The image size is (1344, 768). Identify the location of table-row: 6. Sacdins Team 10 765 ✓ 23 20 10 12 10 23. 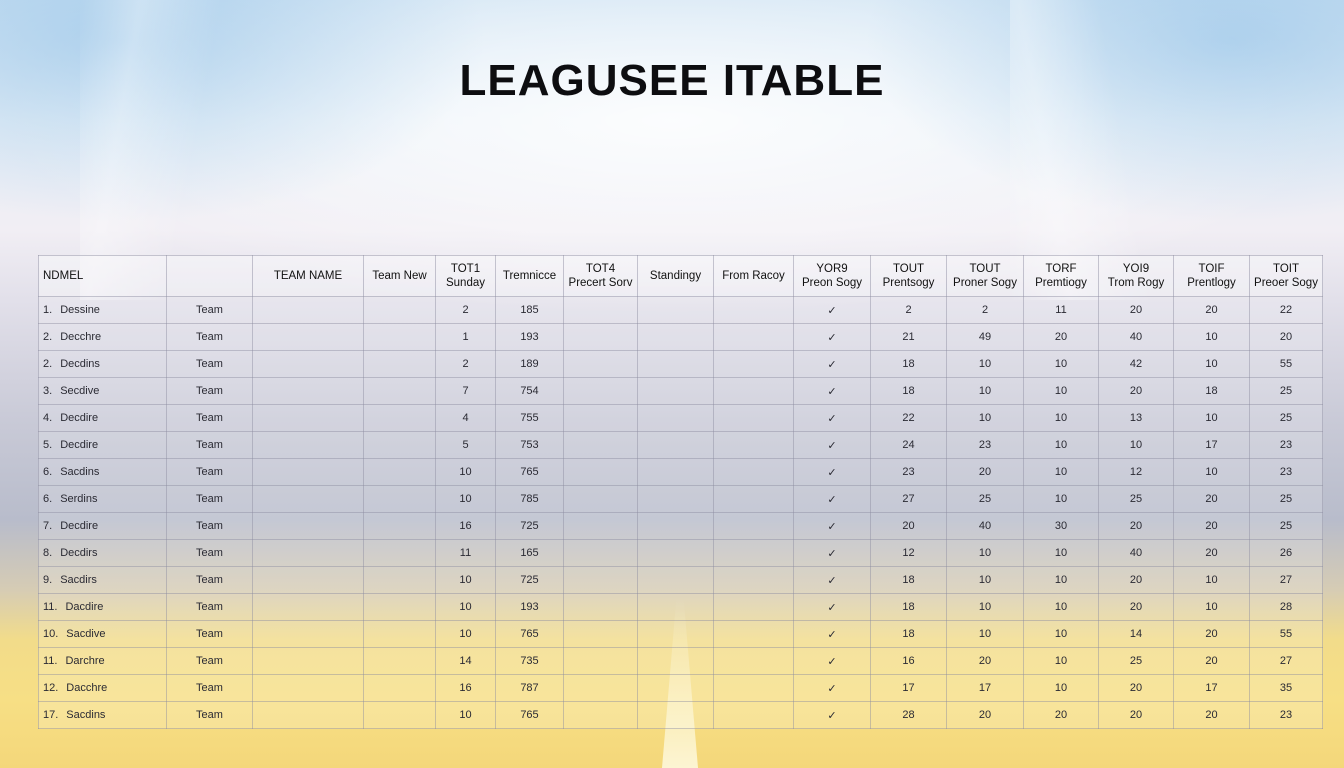
(680, 472).